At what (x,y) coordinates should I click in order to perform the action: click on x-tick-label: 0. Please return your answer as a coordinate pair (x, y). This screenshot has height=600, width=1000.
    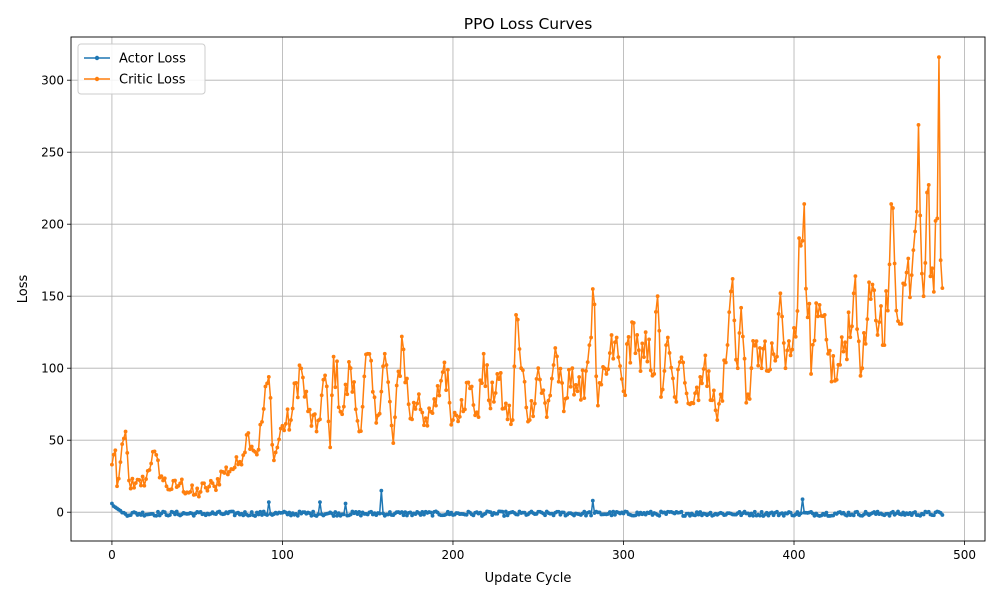
    Looking at the image, I should click on (112, 555).